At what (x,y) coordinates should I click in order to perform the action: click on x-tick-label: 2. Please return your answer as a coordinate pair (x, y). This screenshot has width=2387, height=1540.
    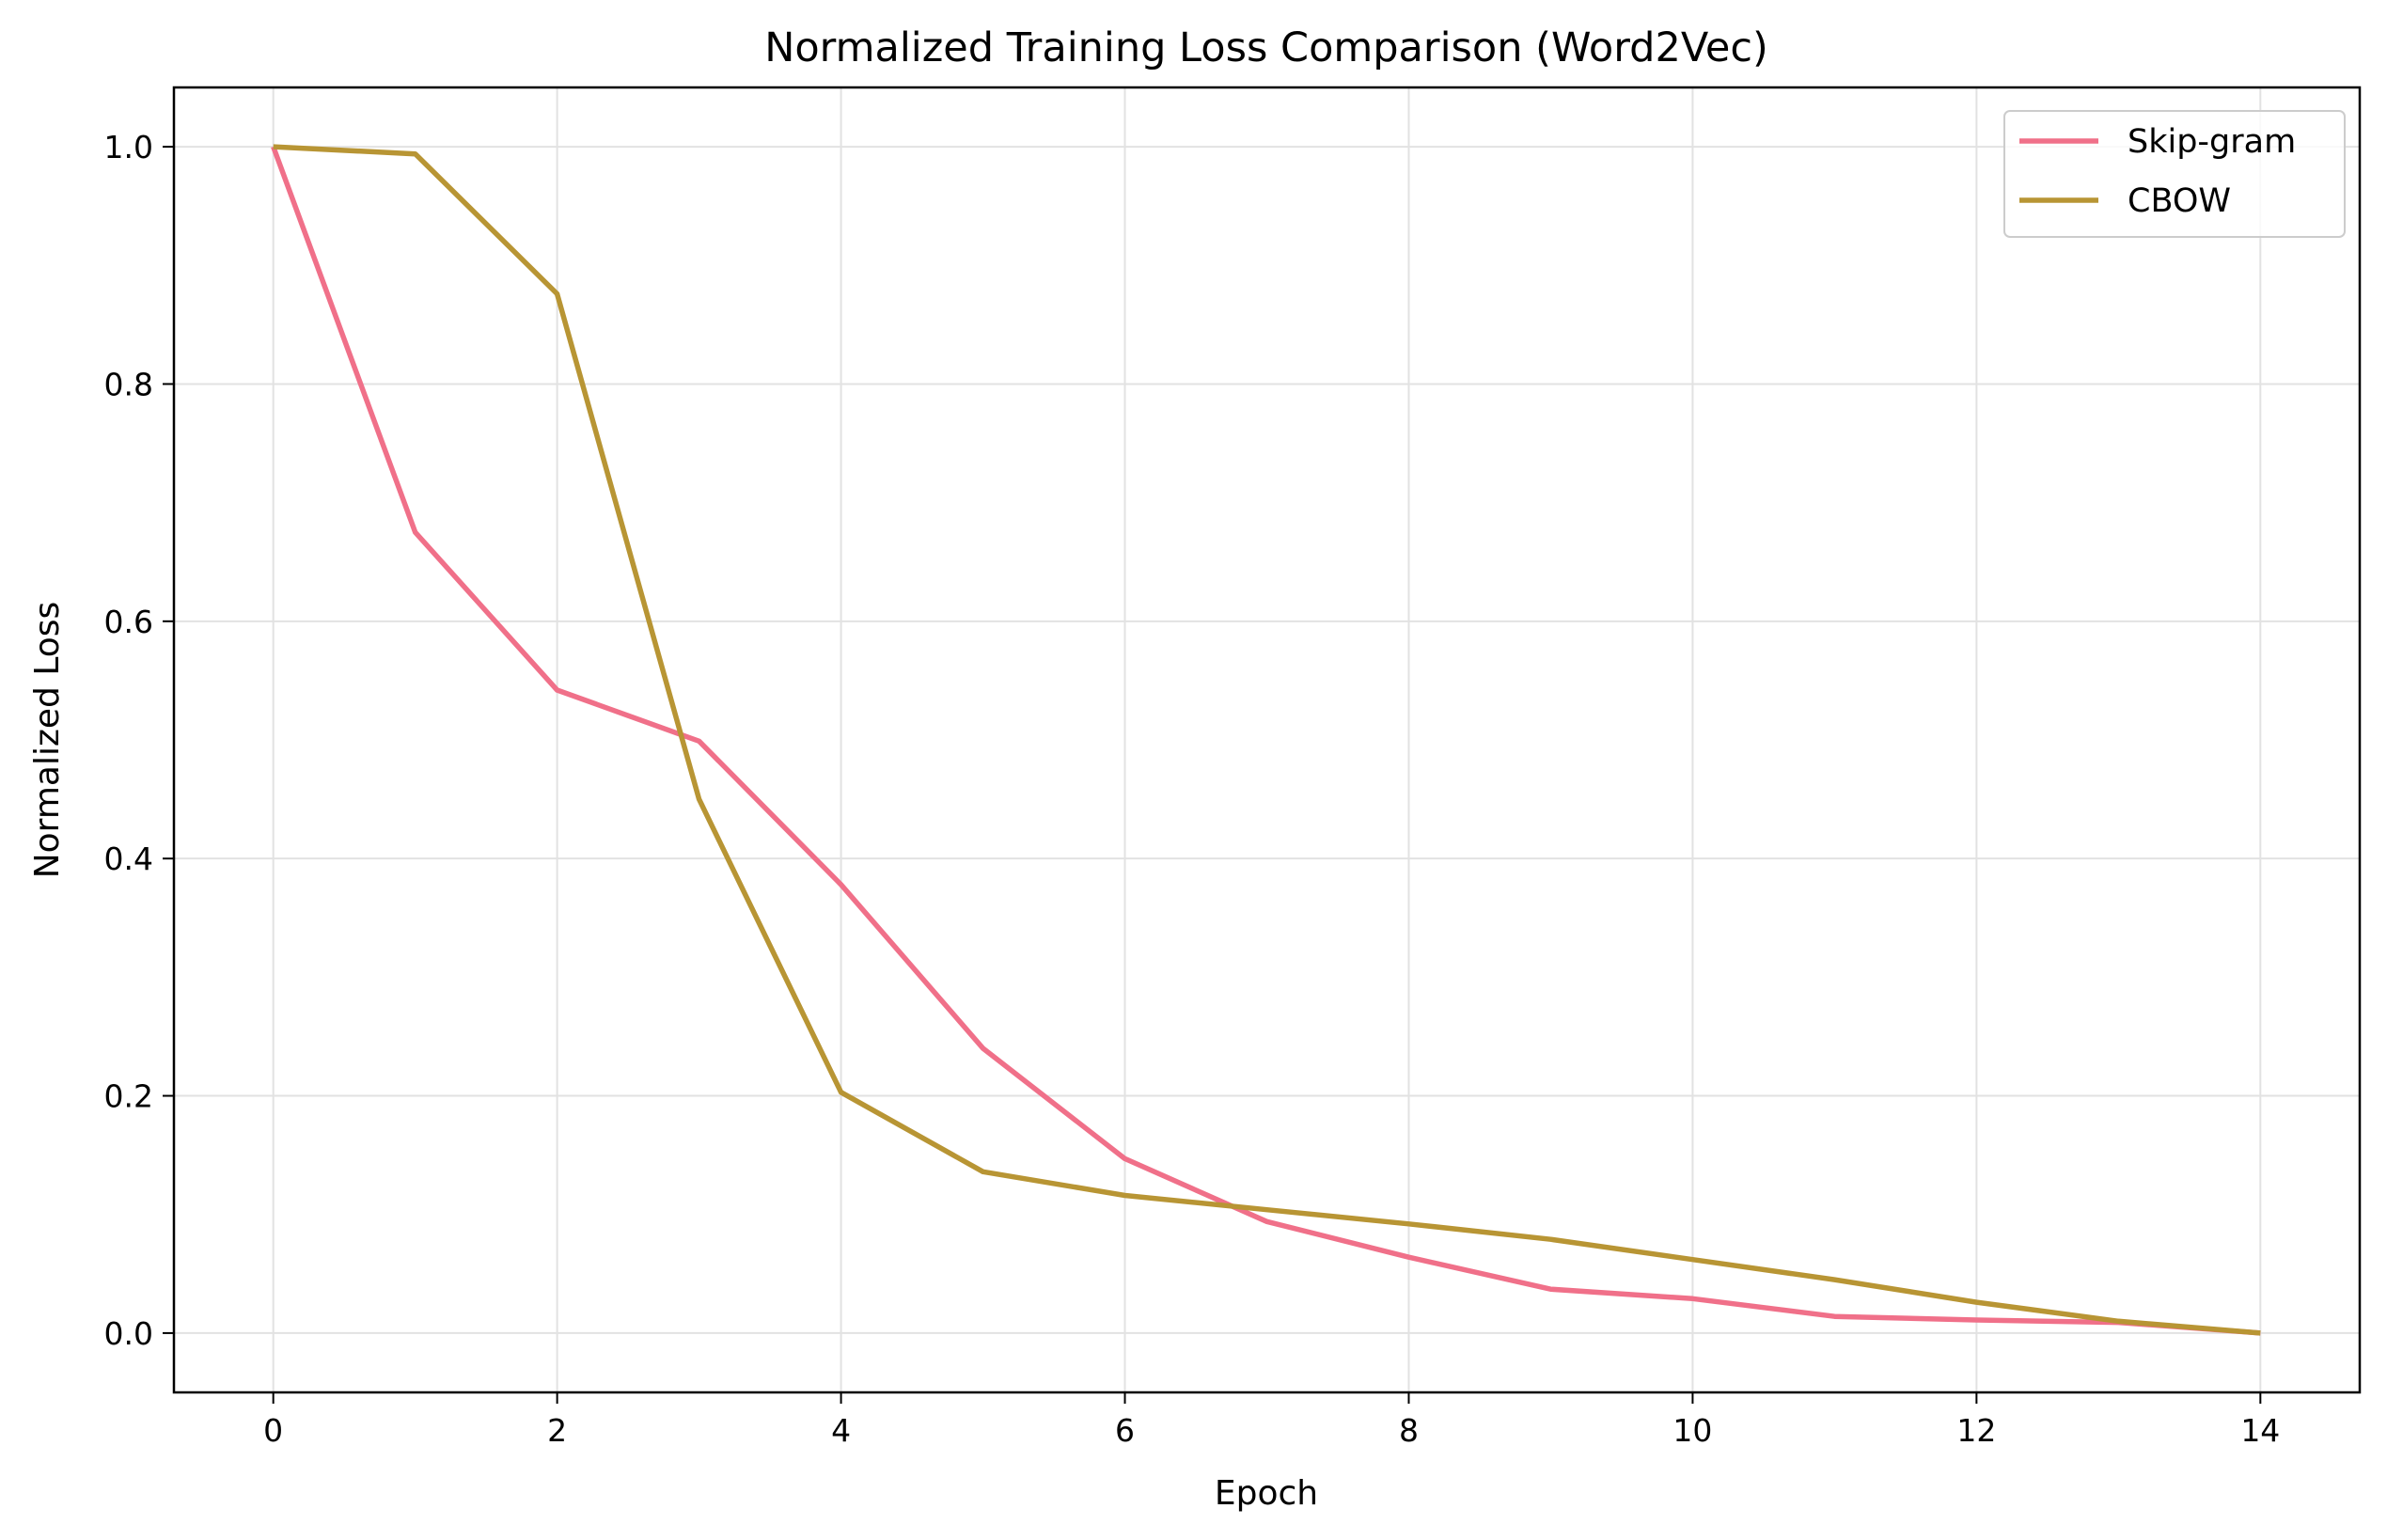
    Looking at the image, I should click on (557, 1431).